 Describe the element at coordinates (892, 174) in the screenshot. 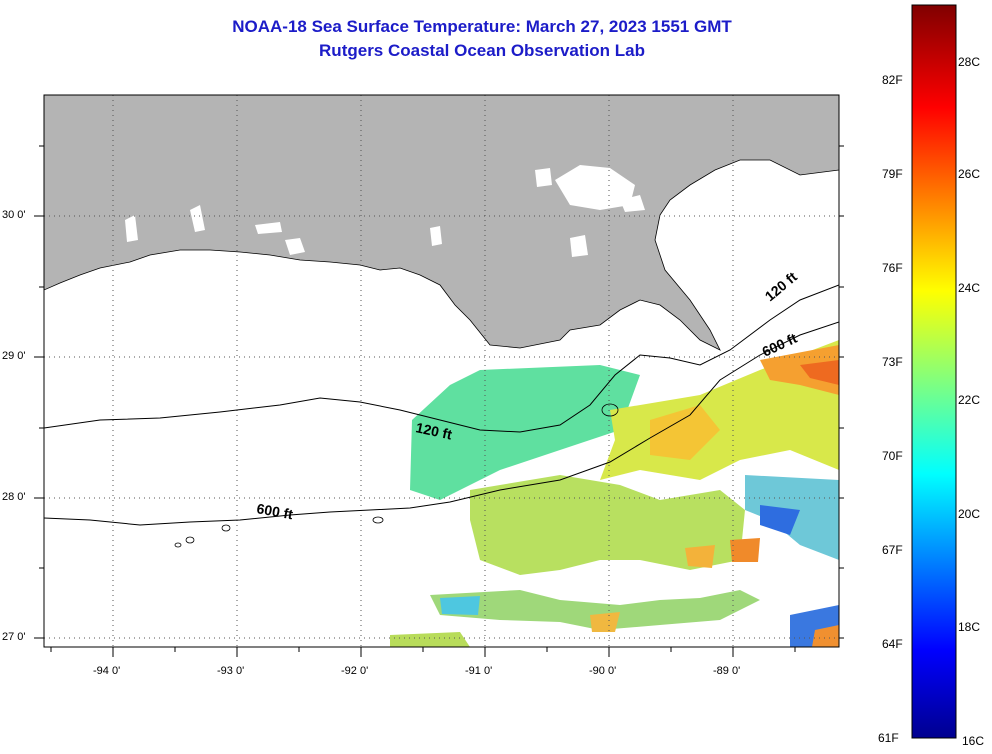

I see `colorbar-label-f: 79F` at that location.